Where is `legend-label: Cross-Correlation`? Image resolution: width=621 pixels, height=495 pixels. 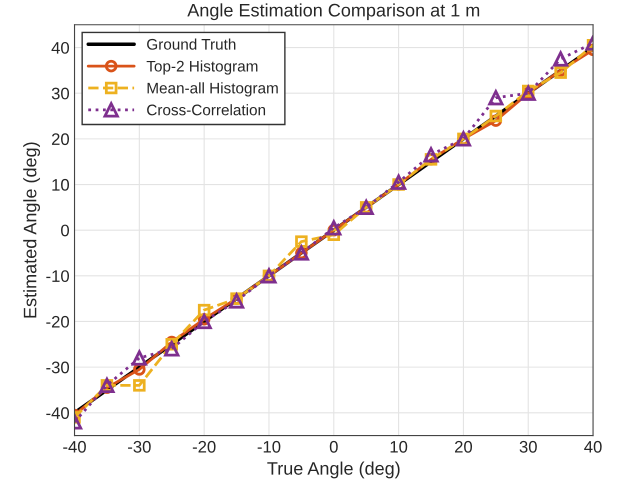
legend-label: Cross-Correlation is located at coordinates (206, 110).